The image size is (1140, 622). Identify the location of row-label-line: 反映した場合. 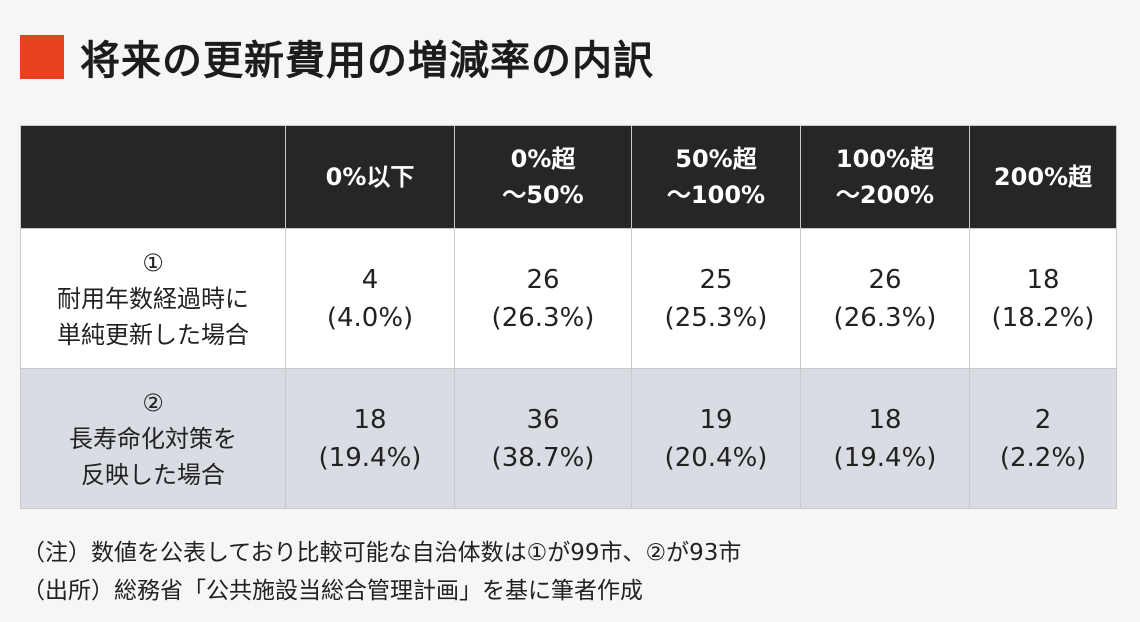
(153, 474).